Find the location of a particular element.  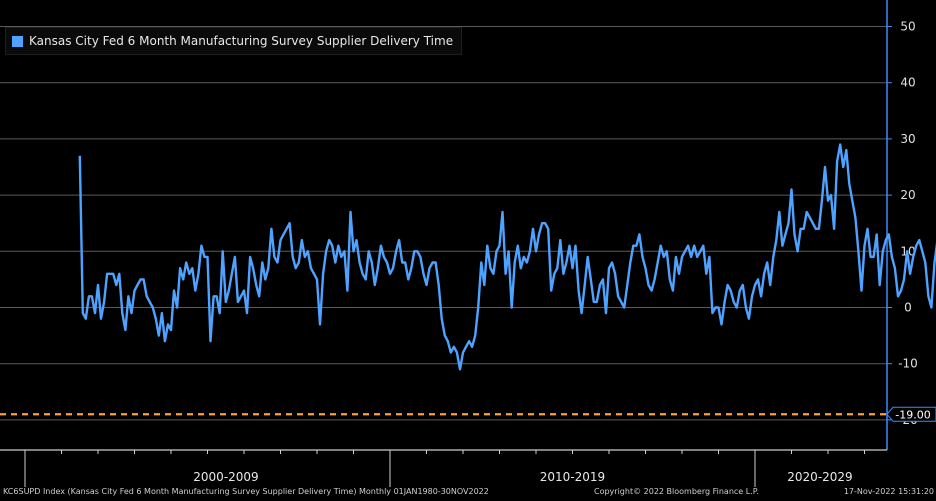

x-tick-label: 2020-2029 is located at coordinates (819, 477).